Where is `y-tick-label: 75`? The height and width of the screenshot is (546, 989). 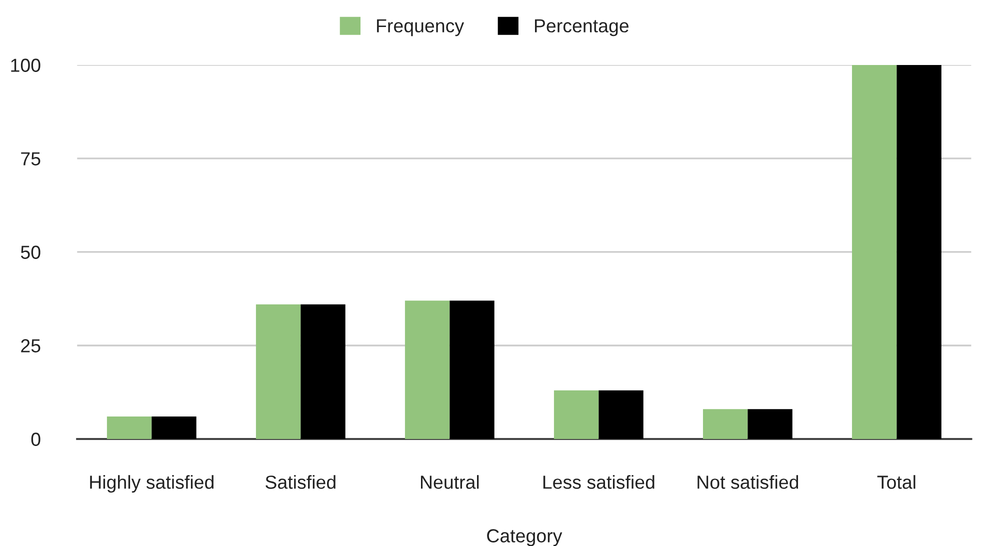 y-tick-label: 75 is located at coordinates (30, 159).